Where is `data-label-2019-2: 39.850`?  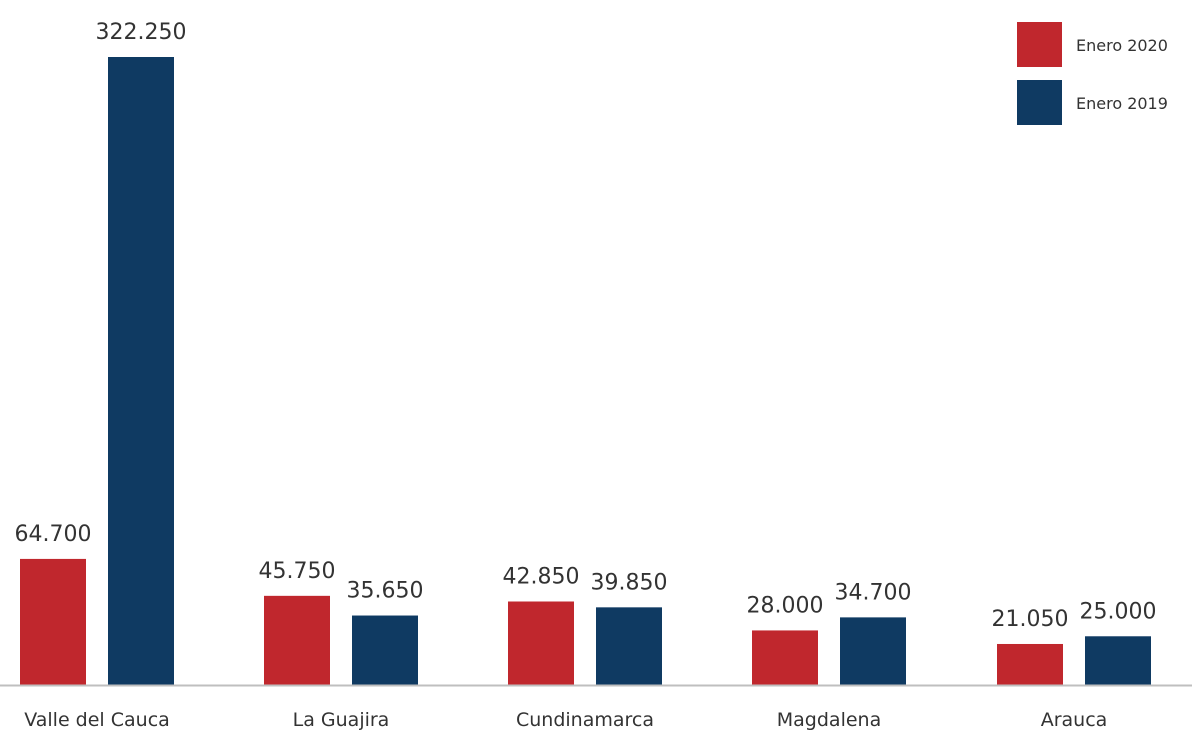
data-label-2019-2: 39.850 is located at coordinates (629, 582).